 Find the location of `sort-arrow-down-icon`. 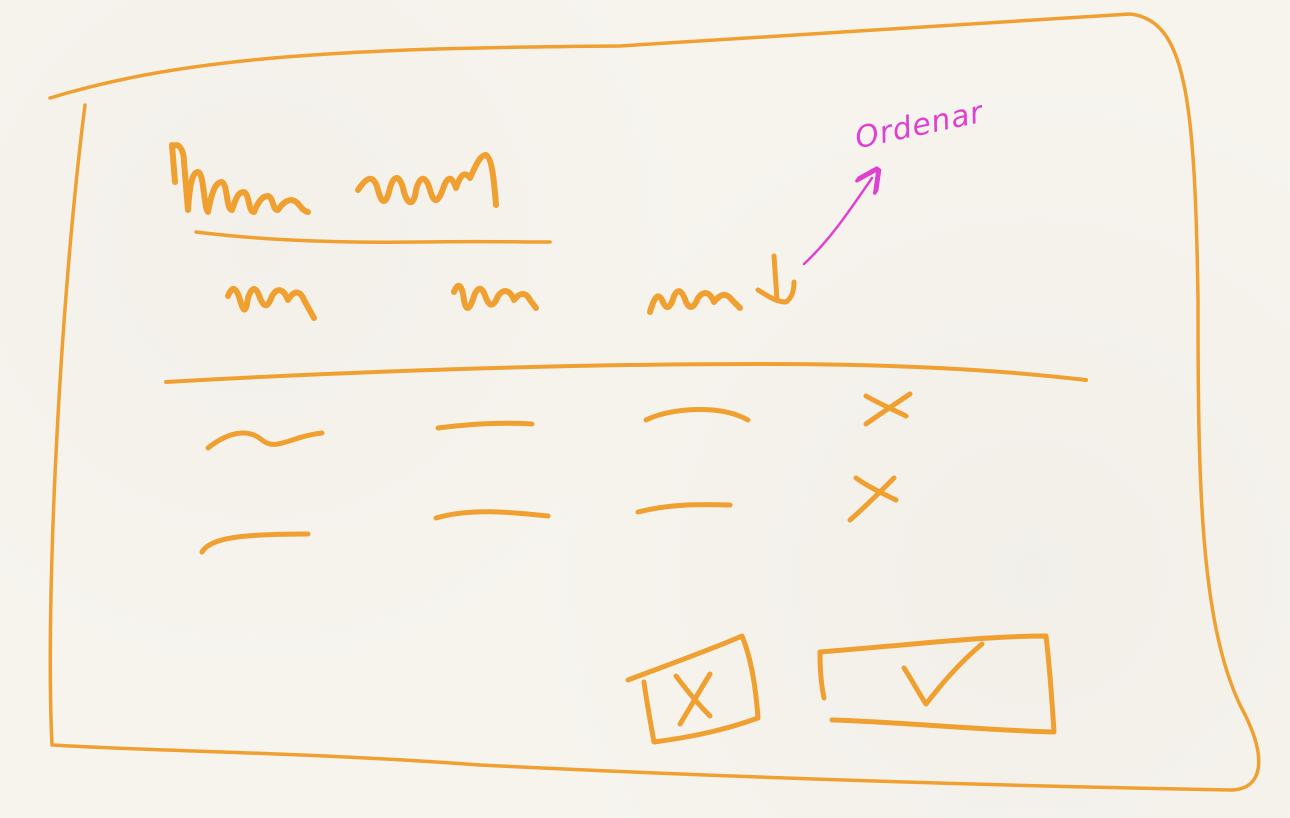

sort-arrow-down-icon is located at coordinates (776, 279).